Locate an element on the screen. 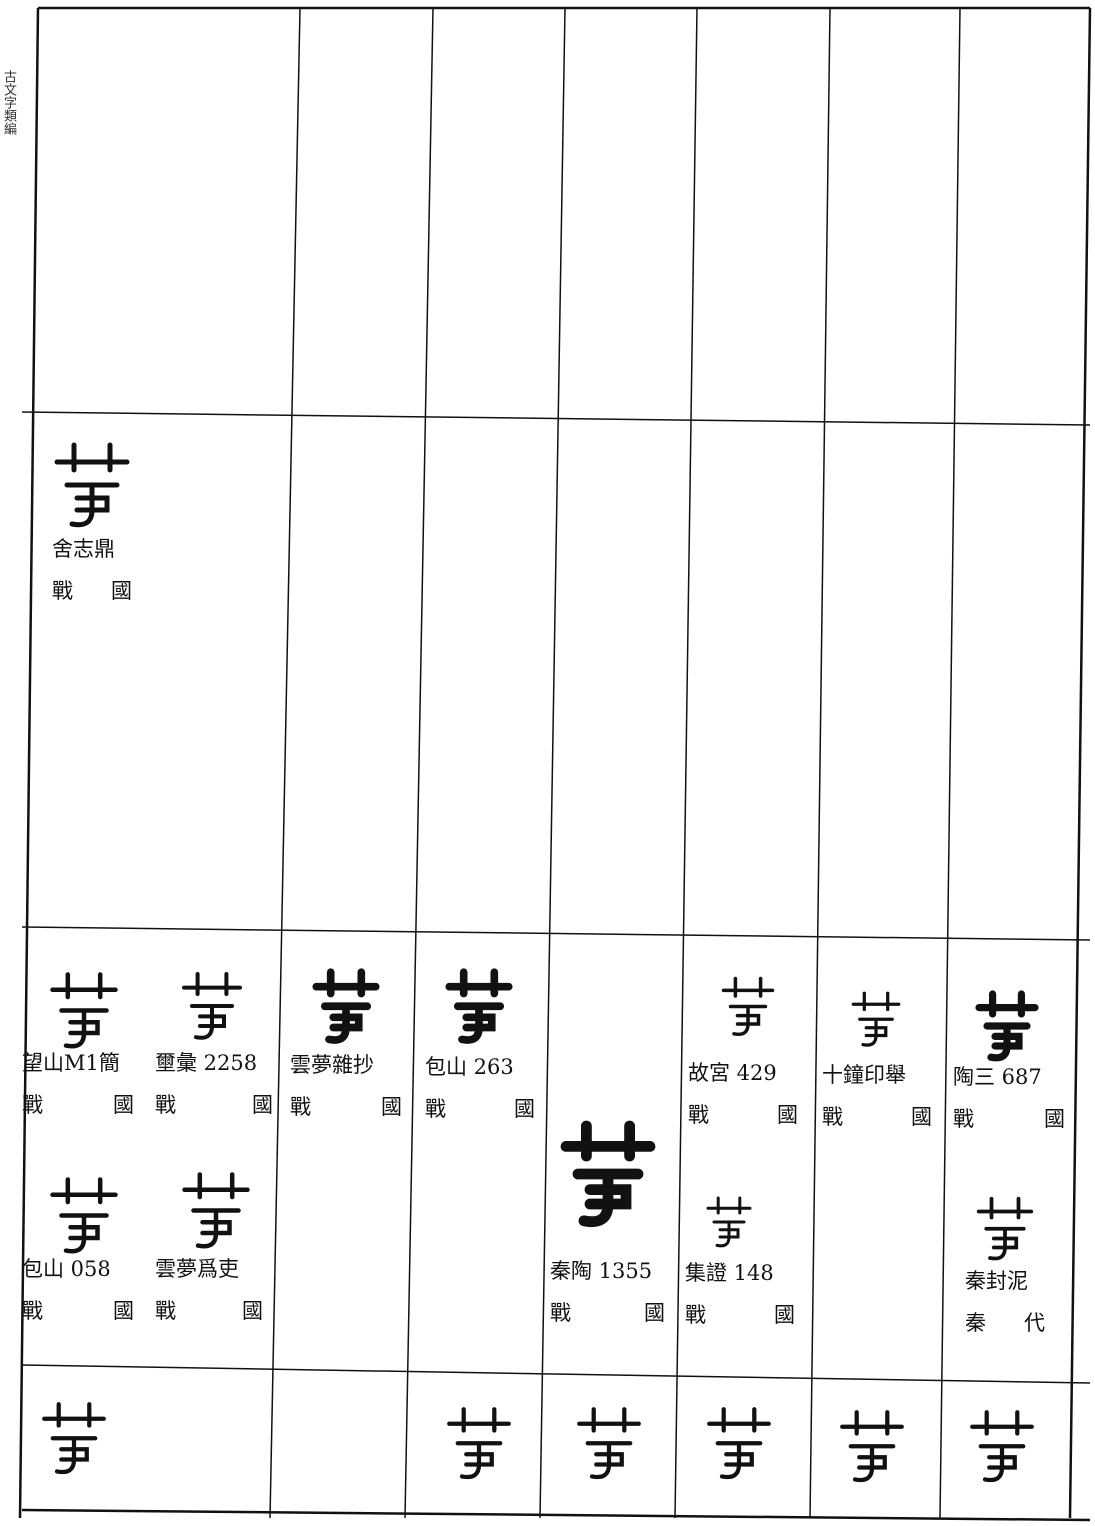 This screenshot has height=1526, width=1095. entry: 舍志鼎 戰國 is located at coordinates (92, 570).